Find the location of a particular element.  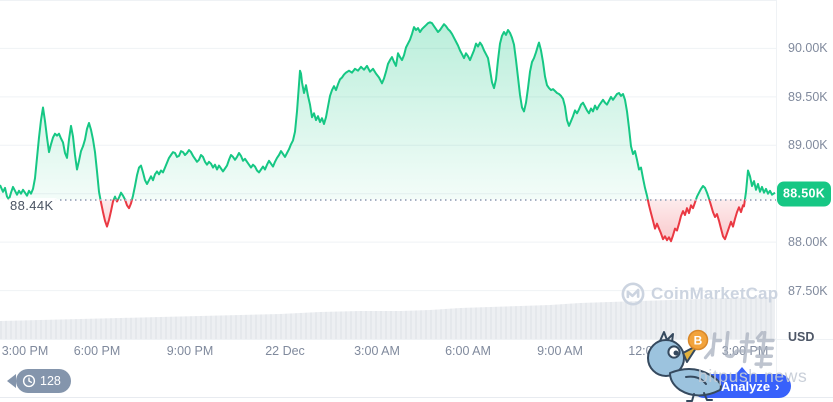

baseline-price-label: 88.44K is located at coordinates (33, 205).